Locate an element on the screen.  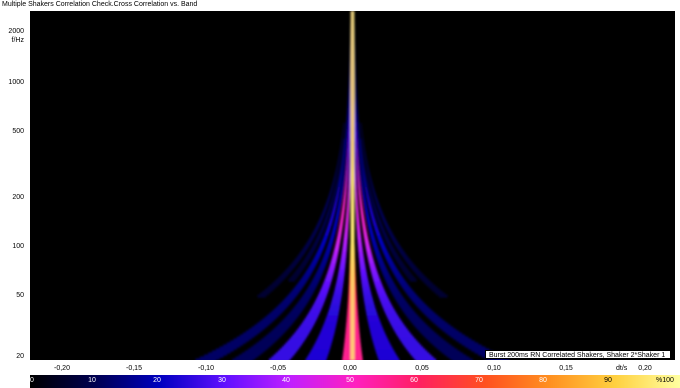
colorbar-tick-80: 80 is located at coordinates (543, 380).